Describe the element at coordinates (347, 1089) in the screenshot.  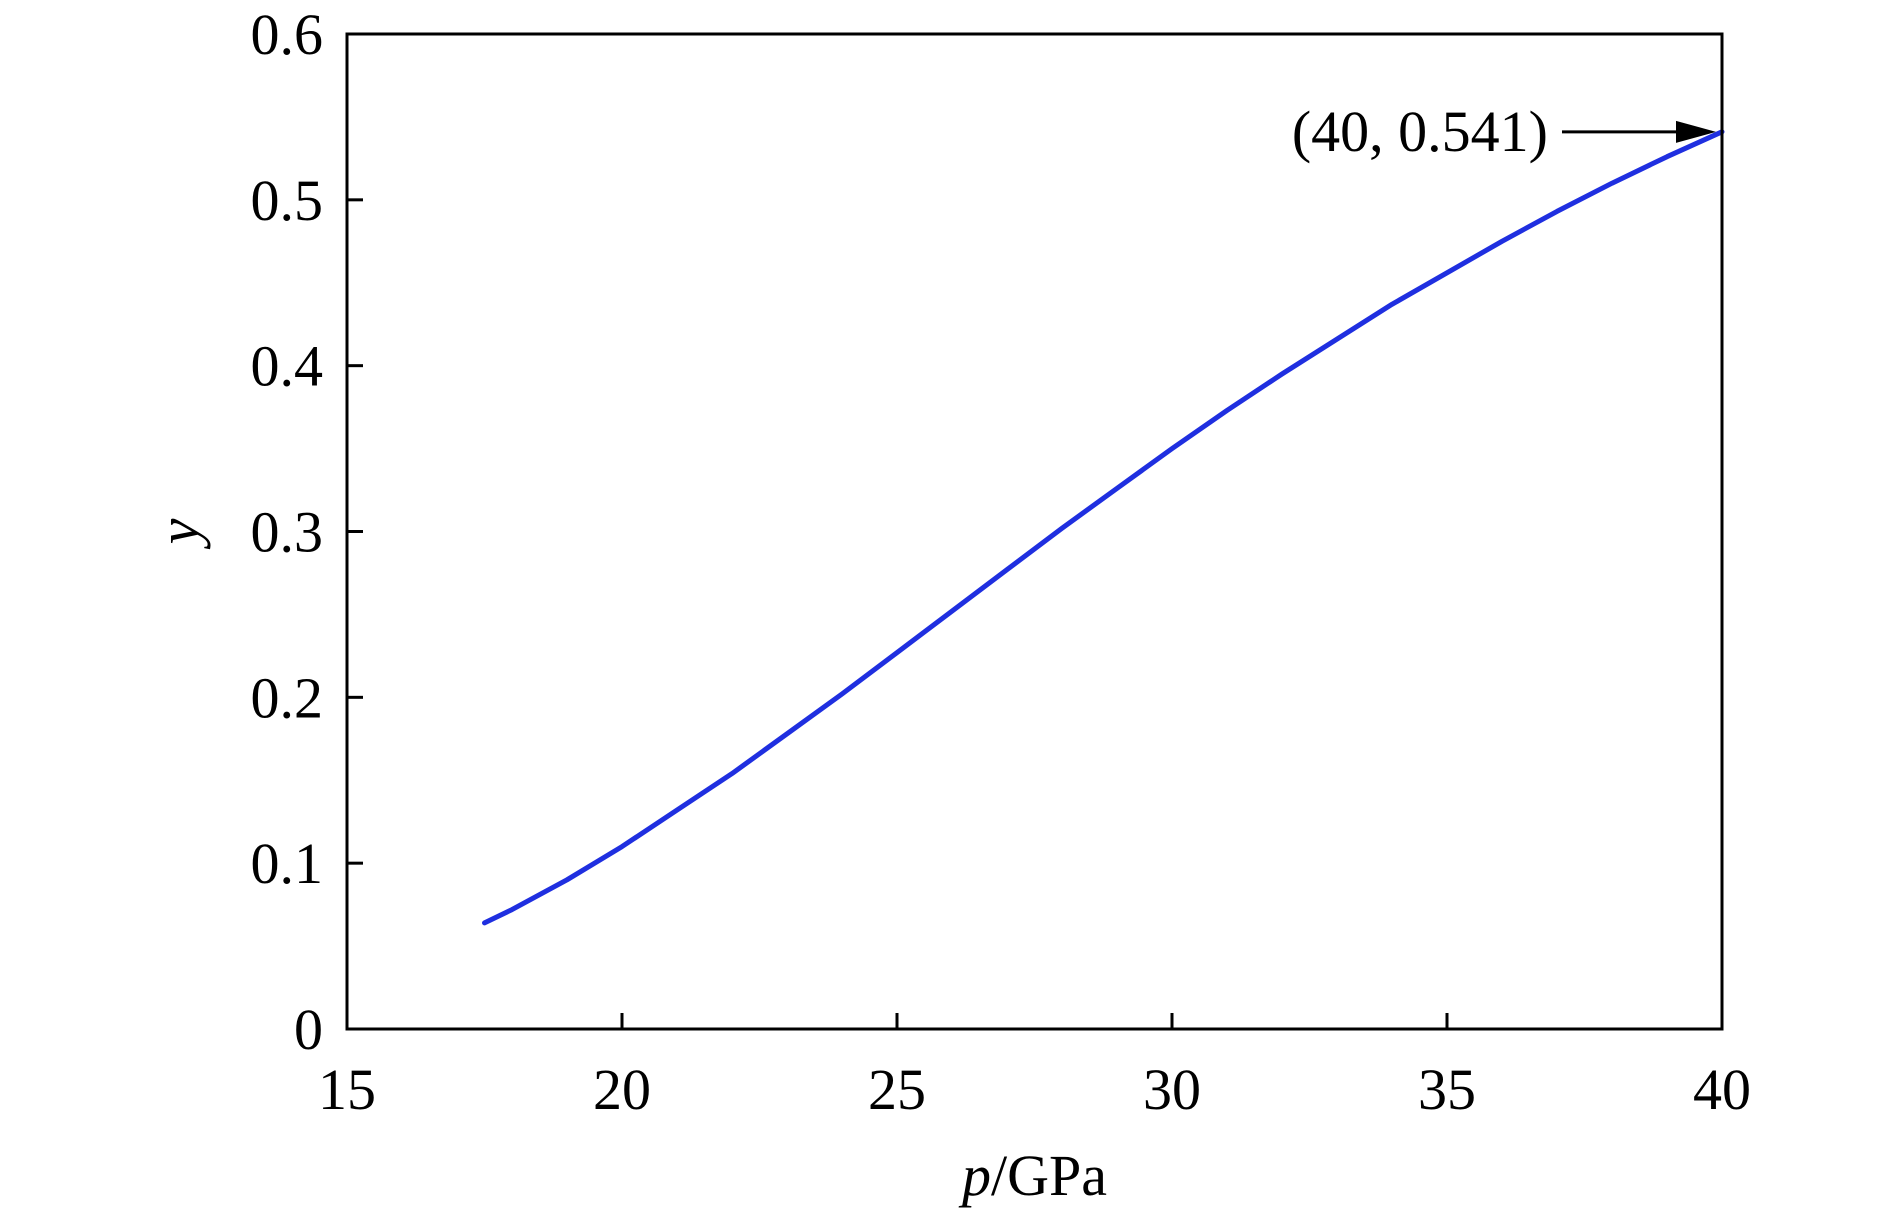
I see `x-tick-label: 15` at that location.